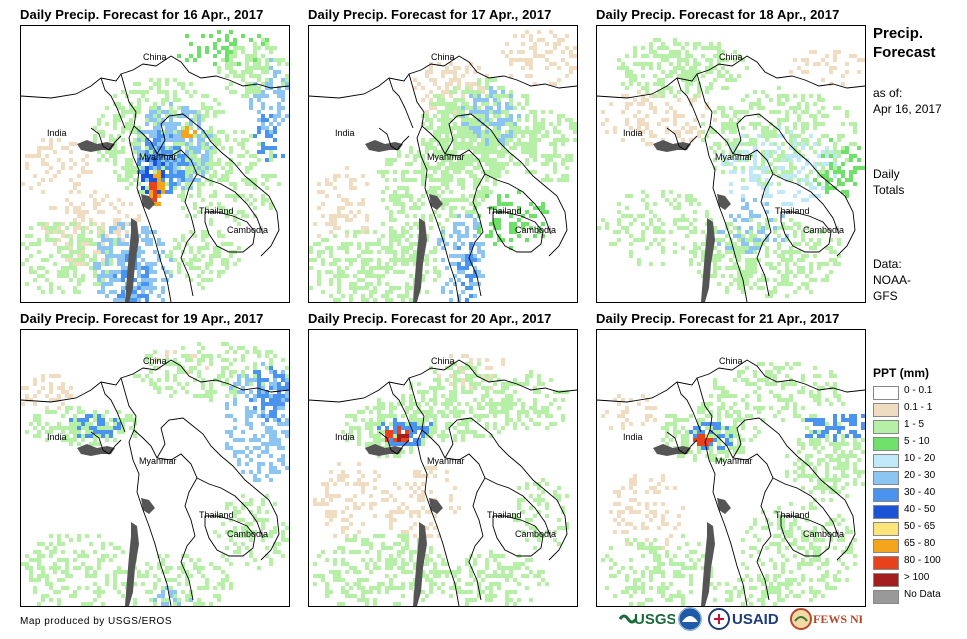  I want to click on as-of-label: as of:, so click(888, 93).